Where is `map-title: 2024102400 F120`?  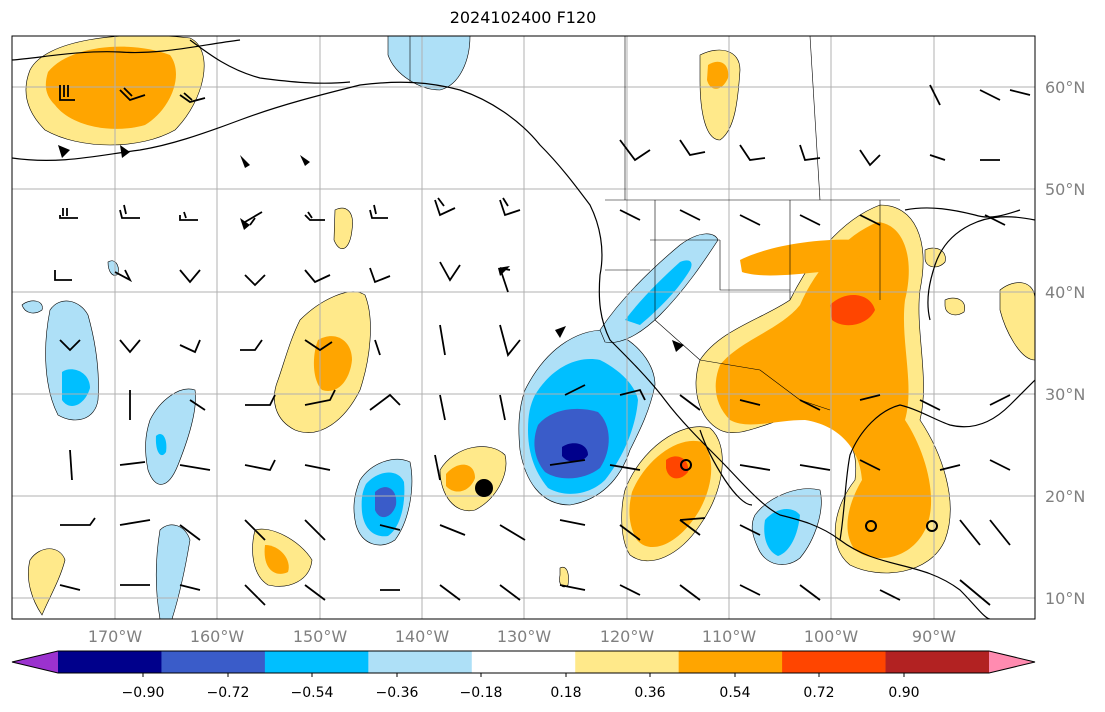
map-title: 2024102400 F120 is located at coordinates (523, 17).